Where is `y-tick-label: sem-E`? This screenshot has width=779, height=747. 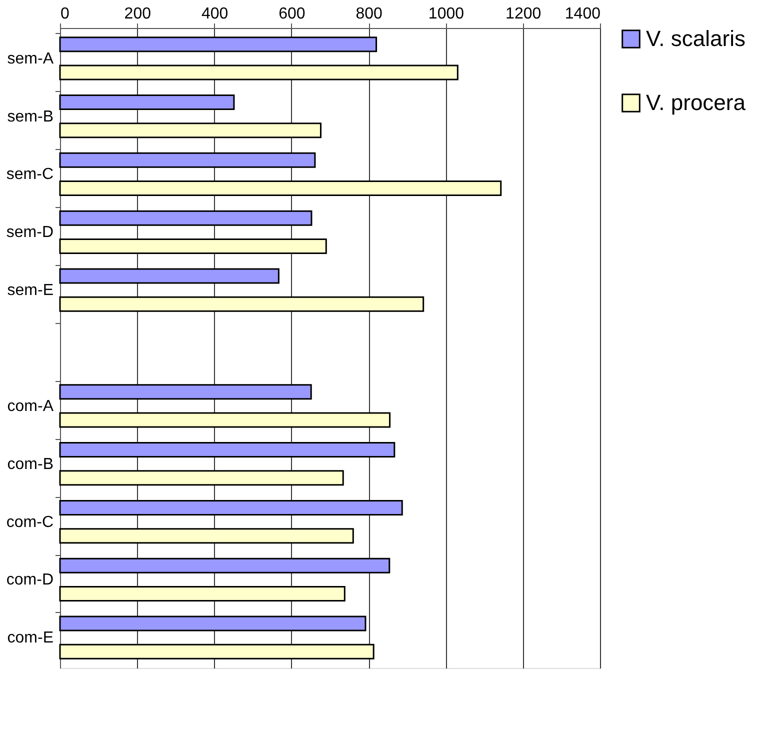 y-tick-label: sem-E is located at coordinates (30, 291).